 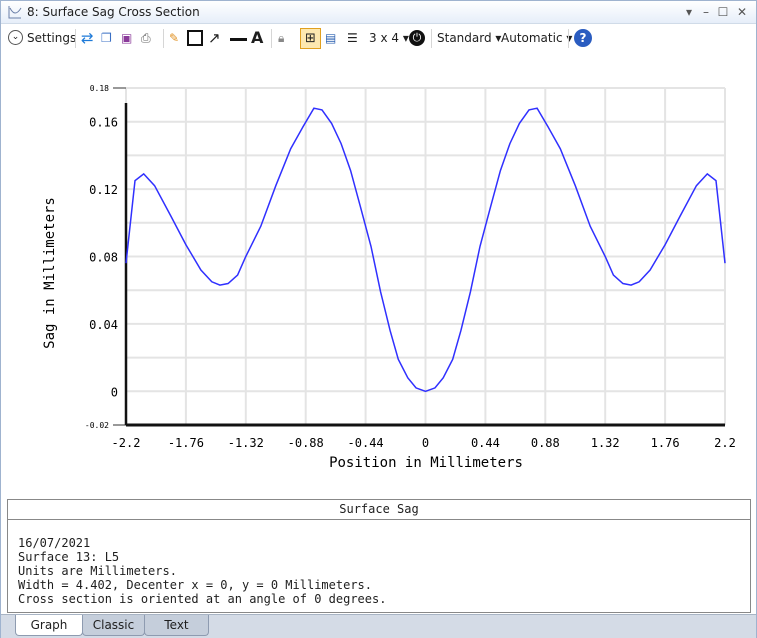 I want to click on maximize-button: ☐, so click(x=723, y=12).